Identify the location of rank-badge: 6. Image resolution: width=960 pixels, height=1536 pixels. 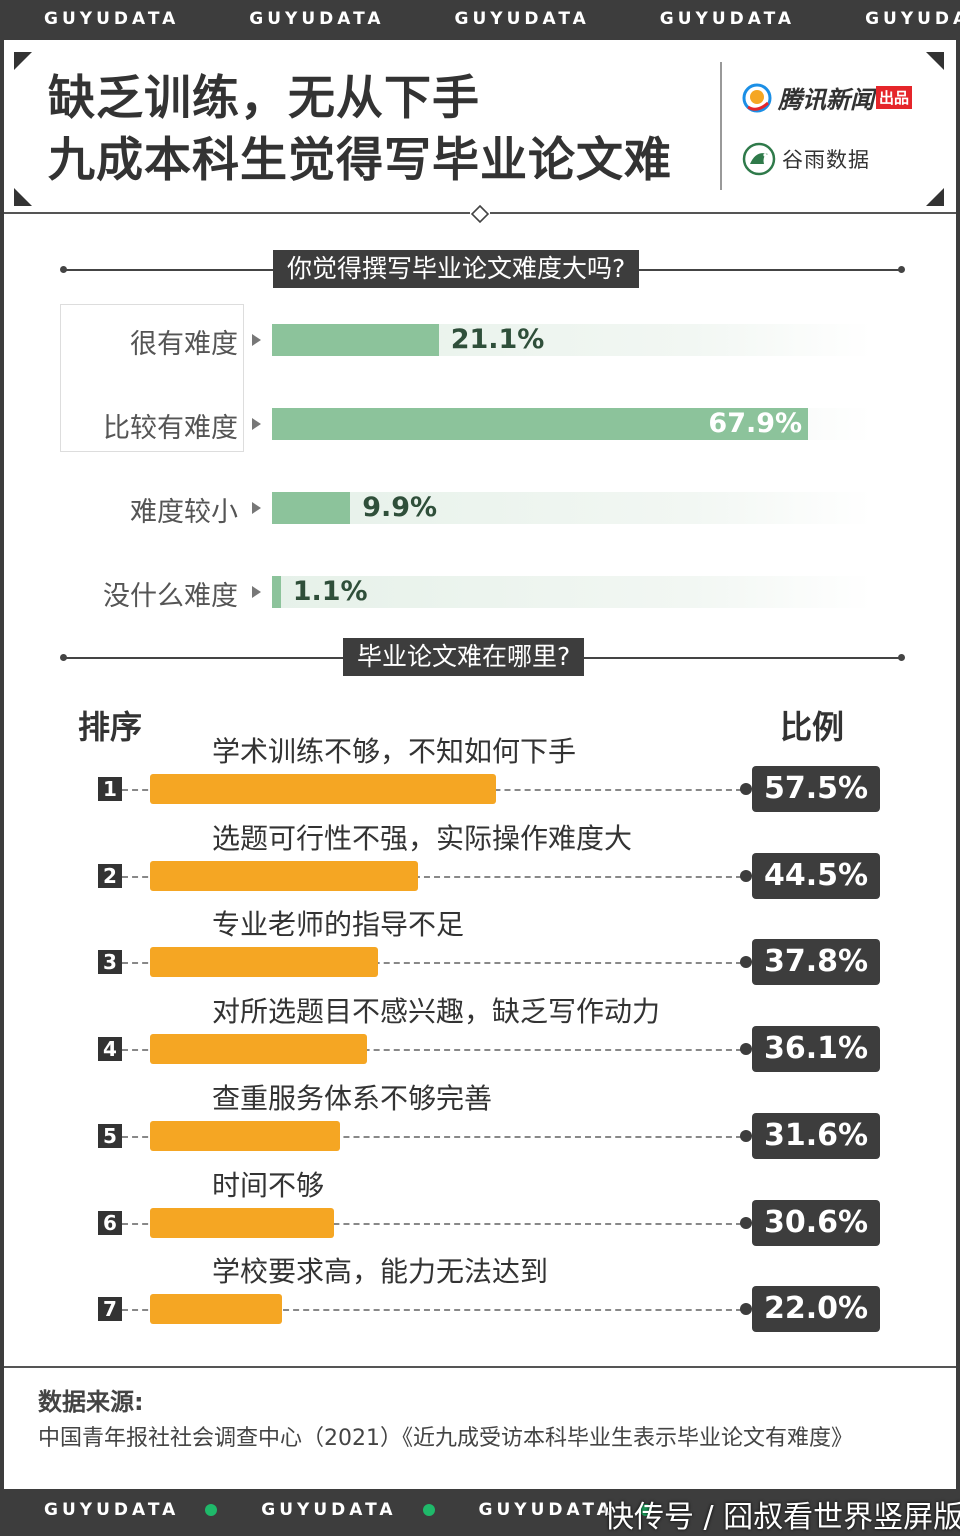
(110, 1222).